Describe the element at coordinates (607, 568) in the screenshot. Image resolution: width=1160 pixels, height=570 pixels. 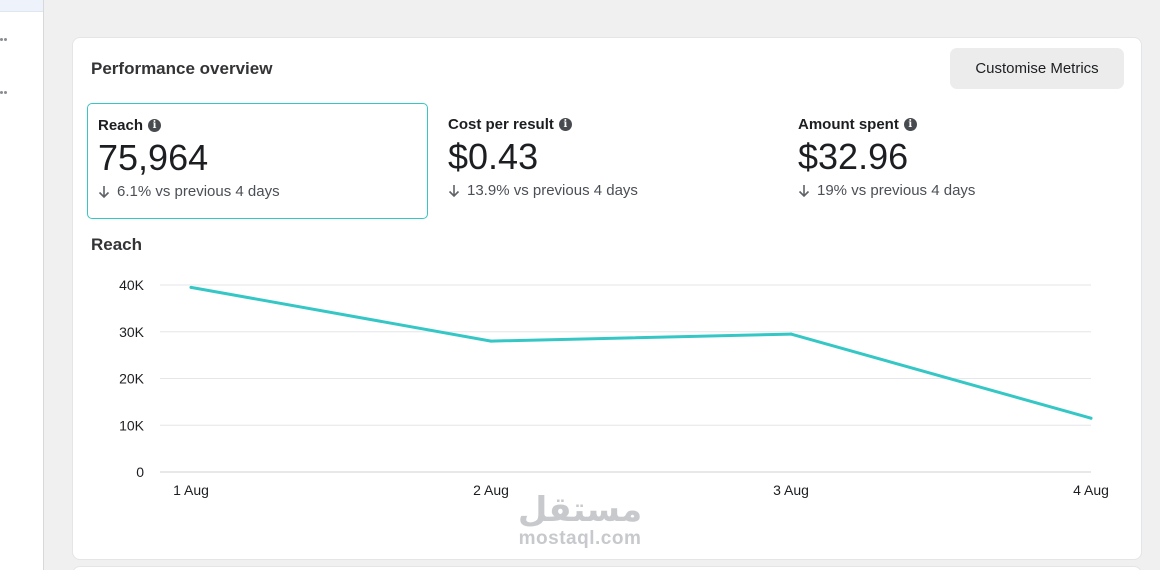
I see `next-card-edge` at that location.